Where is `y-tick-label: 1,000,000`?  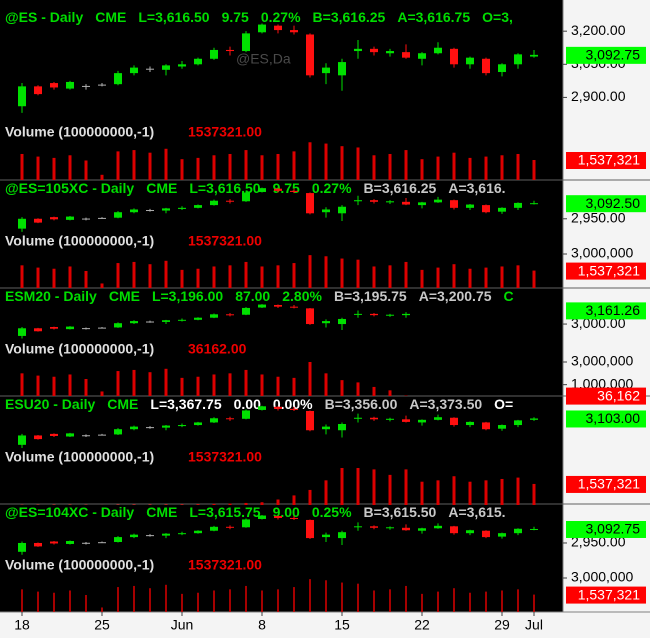
y-tick-label: 1,000,000 is located at coordinates (602, 383).